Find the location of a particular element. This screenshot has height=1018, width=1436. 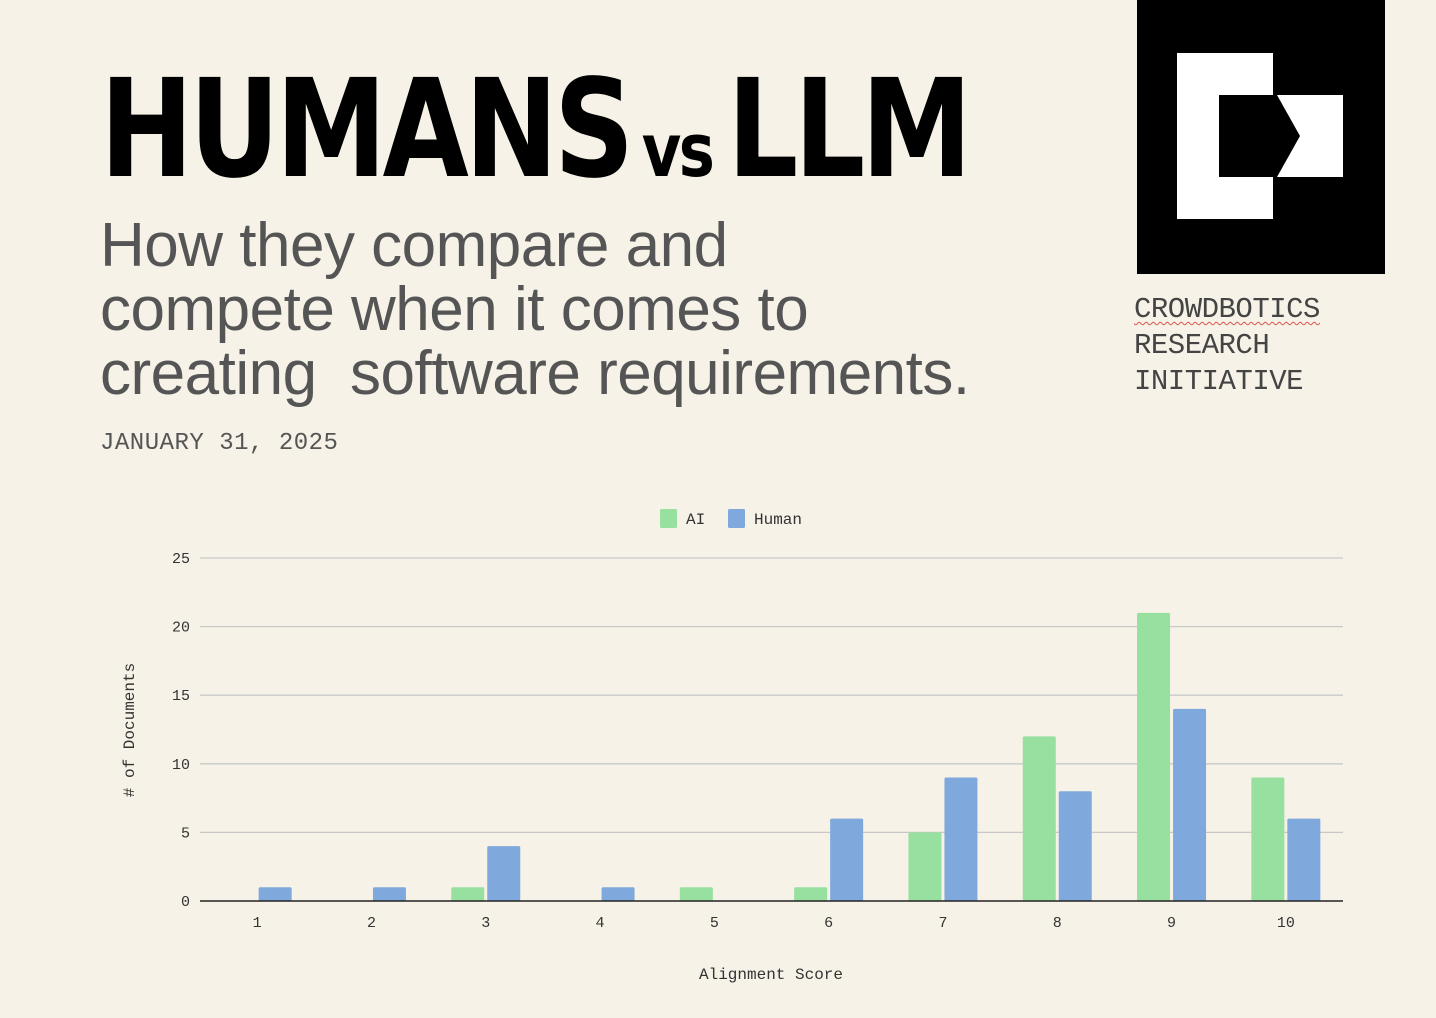

subtitle-line-2: compete when it comes to is located at coordinates (454, 309).